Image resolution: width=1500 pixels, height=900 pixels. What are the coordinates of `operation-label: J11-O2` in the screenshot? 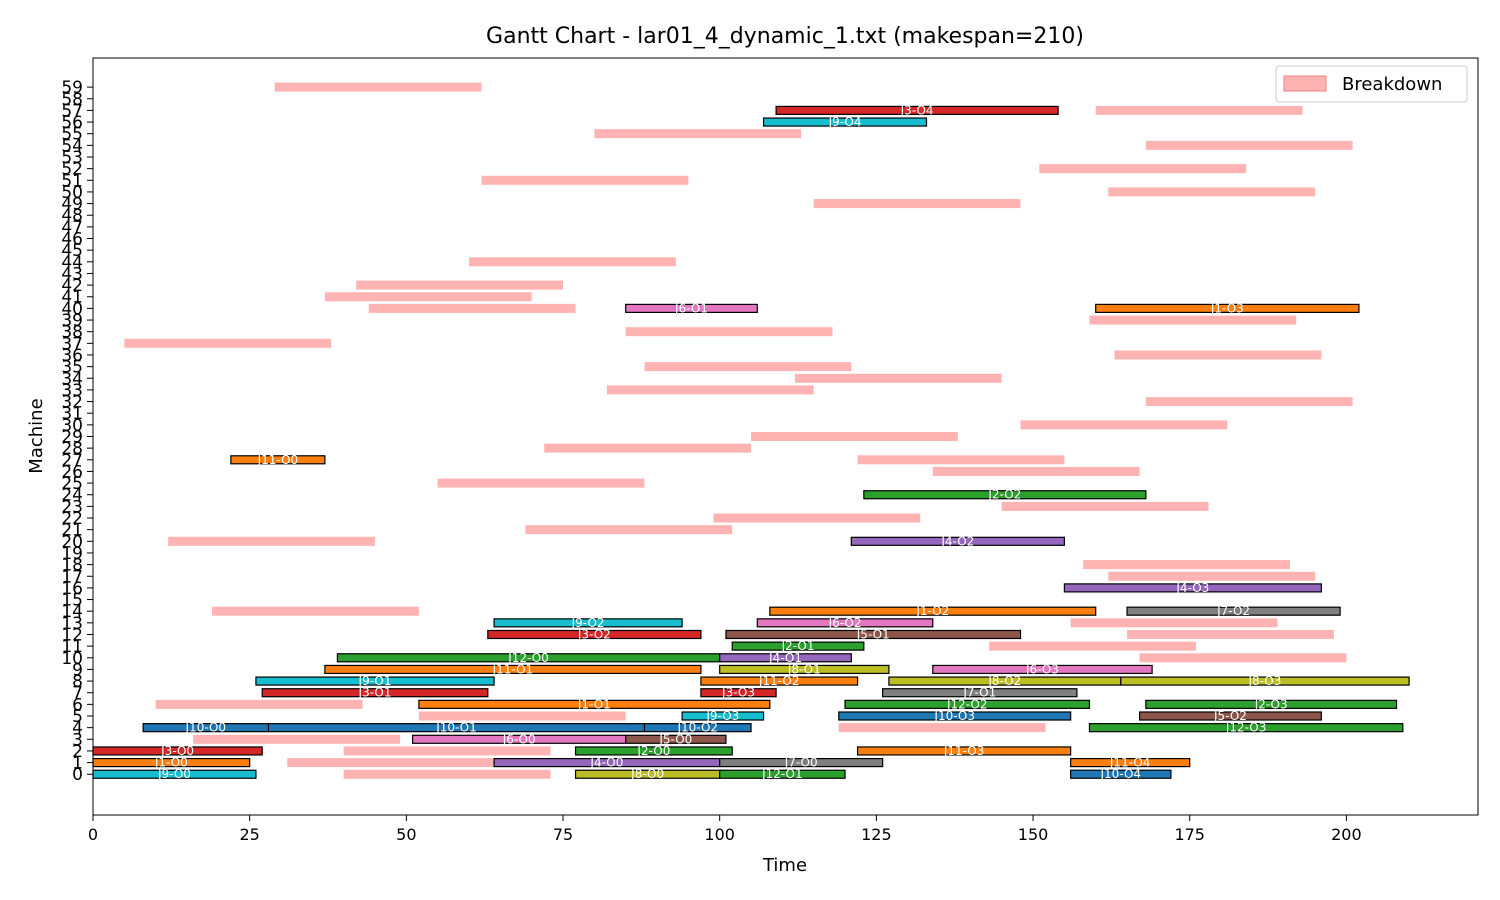 It's located at (779, 681).